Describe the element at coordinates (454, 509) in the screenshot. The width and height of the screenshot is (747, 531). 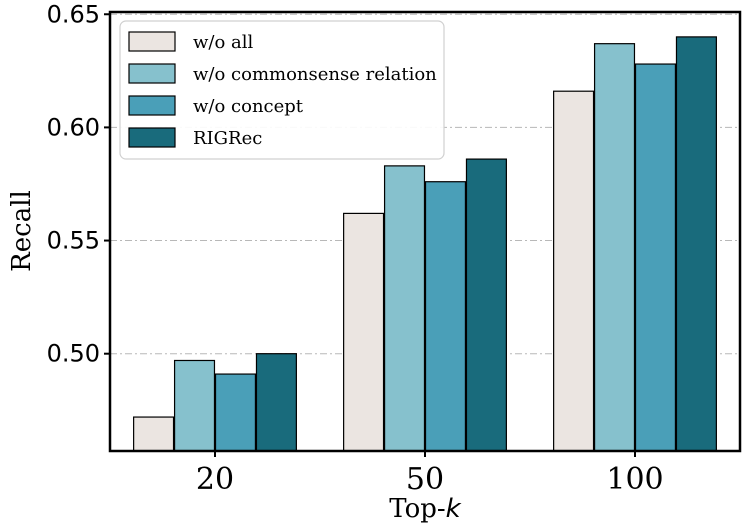
I see `x-axis-title-variable: k` at that location.